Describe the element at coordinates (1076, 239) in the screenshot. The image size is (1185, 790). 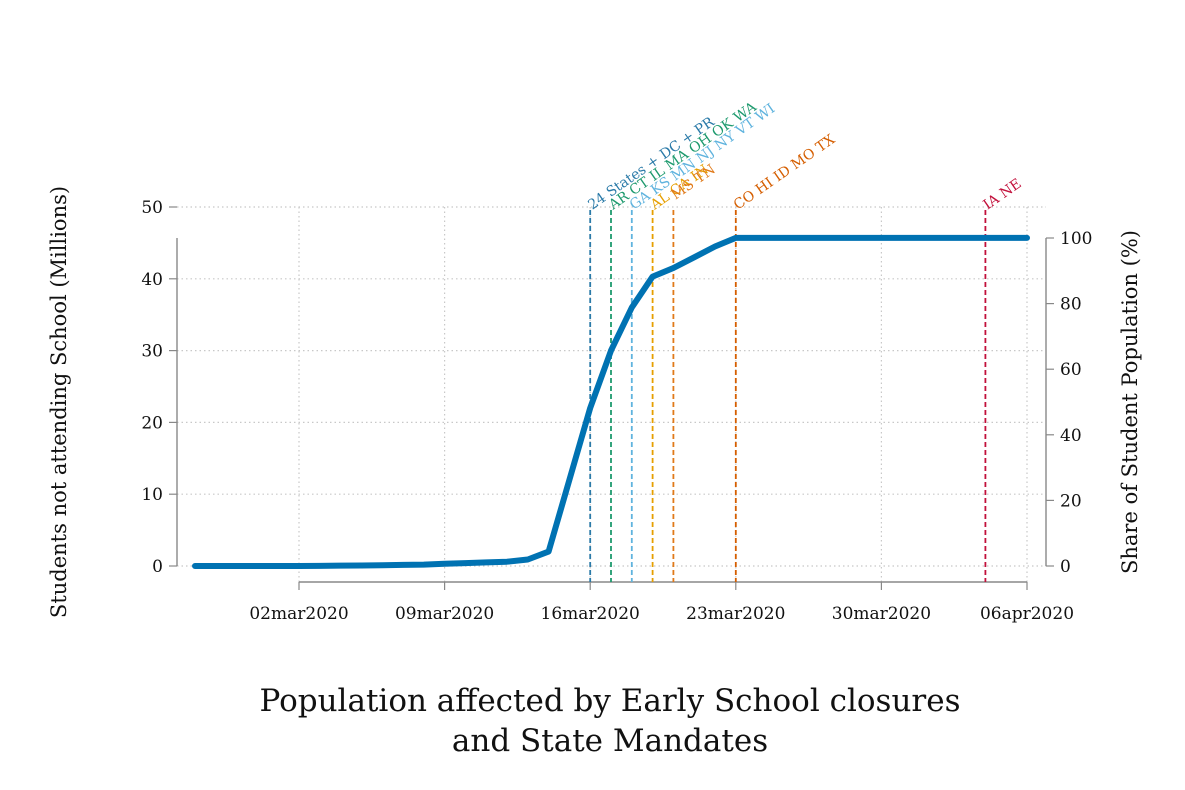
I see `y2-tick-label: 100` at that location.